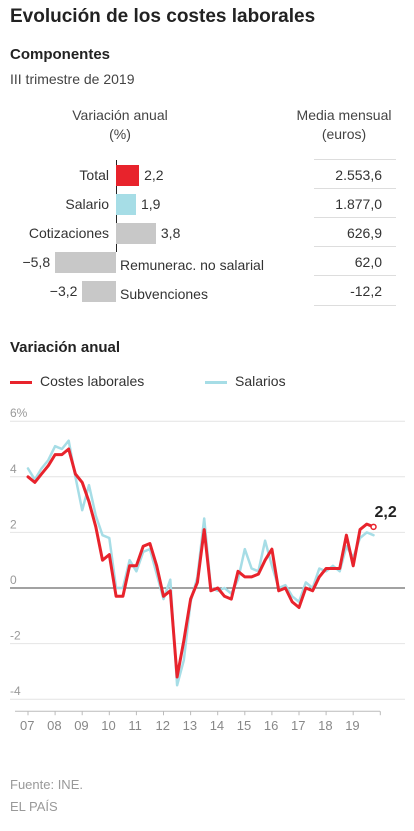 The width and height of the screenshot is (414, 831). I want to click on component-value: −5,8, so click(36, 262).